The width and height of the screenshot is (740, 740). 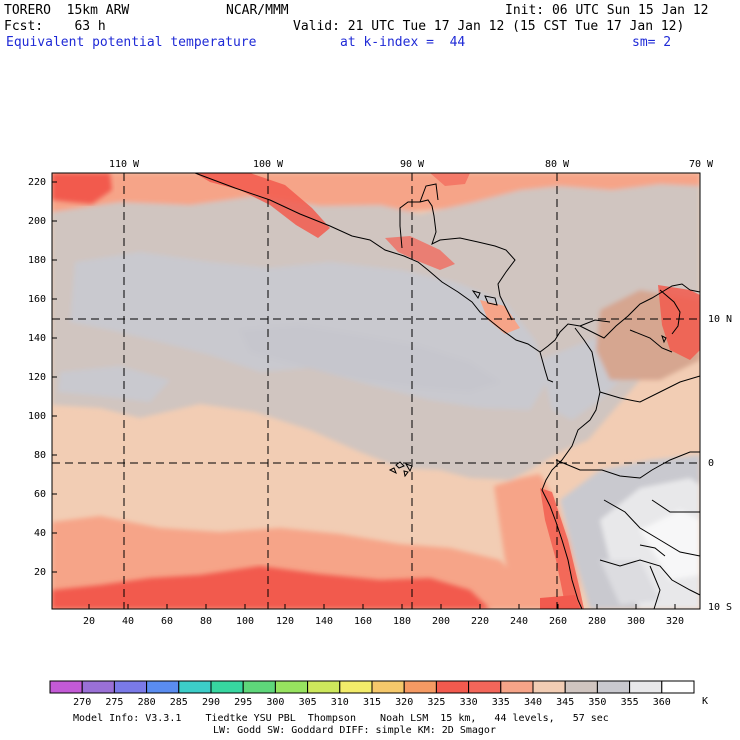 I want to click on y-tick-label: 140, so click(x=37, y=338).